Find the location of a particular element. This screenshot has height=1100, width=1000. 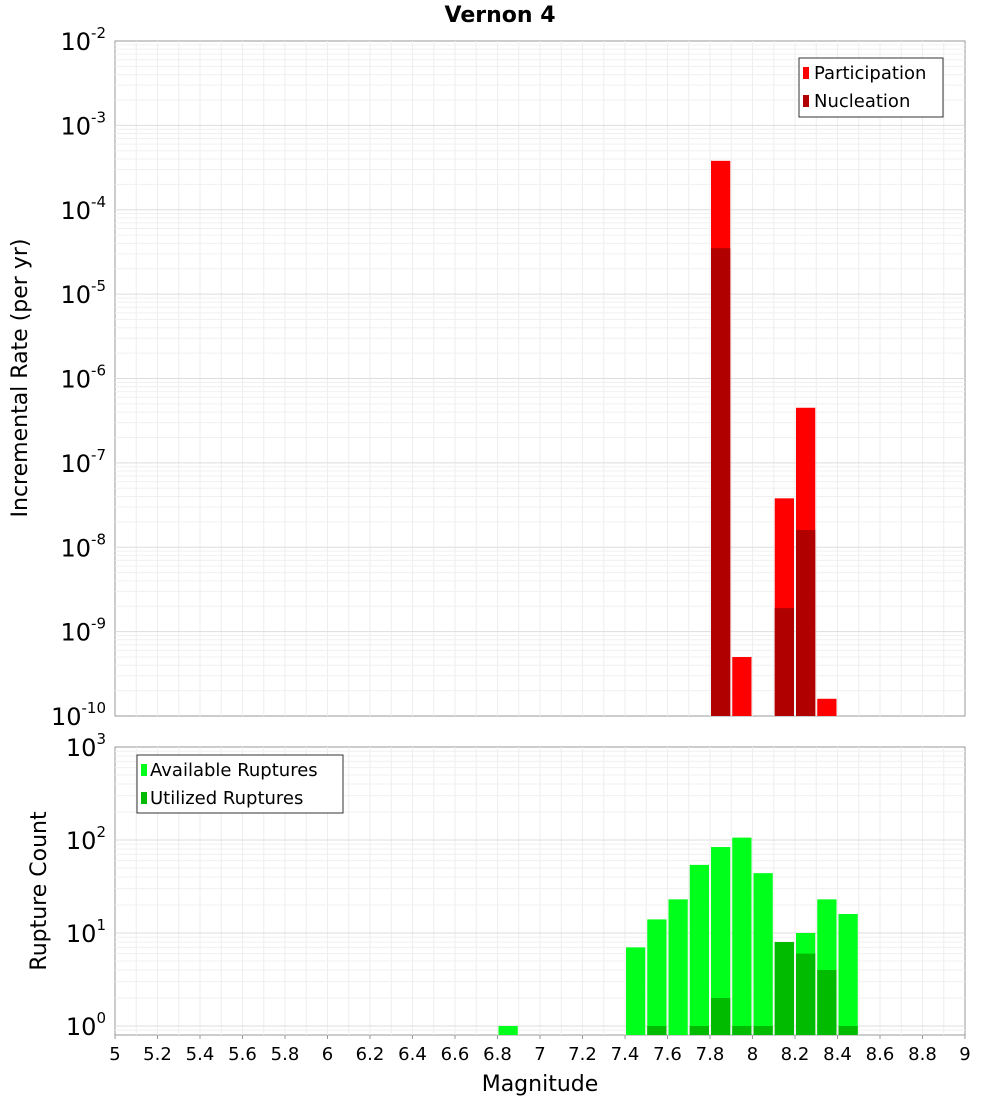

y-tick-label: 10⁻⁹ is located at coordinates (83, 631).